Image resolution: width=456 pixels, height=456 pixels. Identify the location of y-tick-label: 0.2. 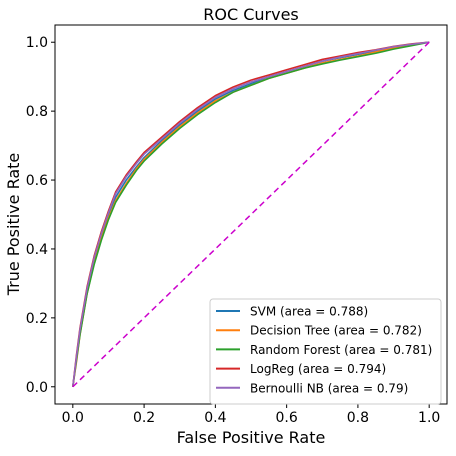
(37, 319).